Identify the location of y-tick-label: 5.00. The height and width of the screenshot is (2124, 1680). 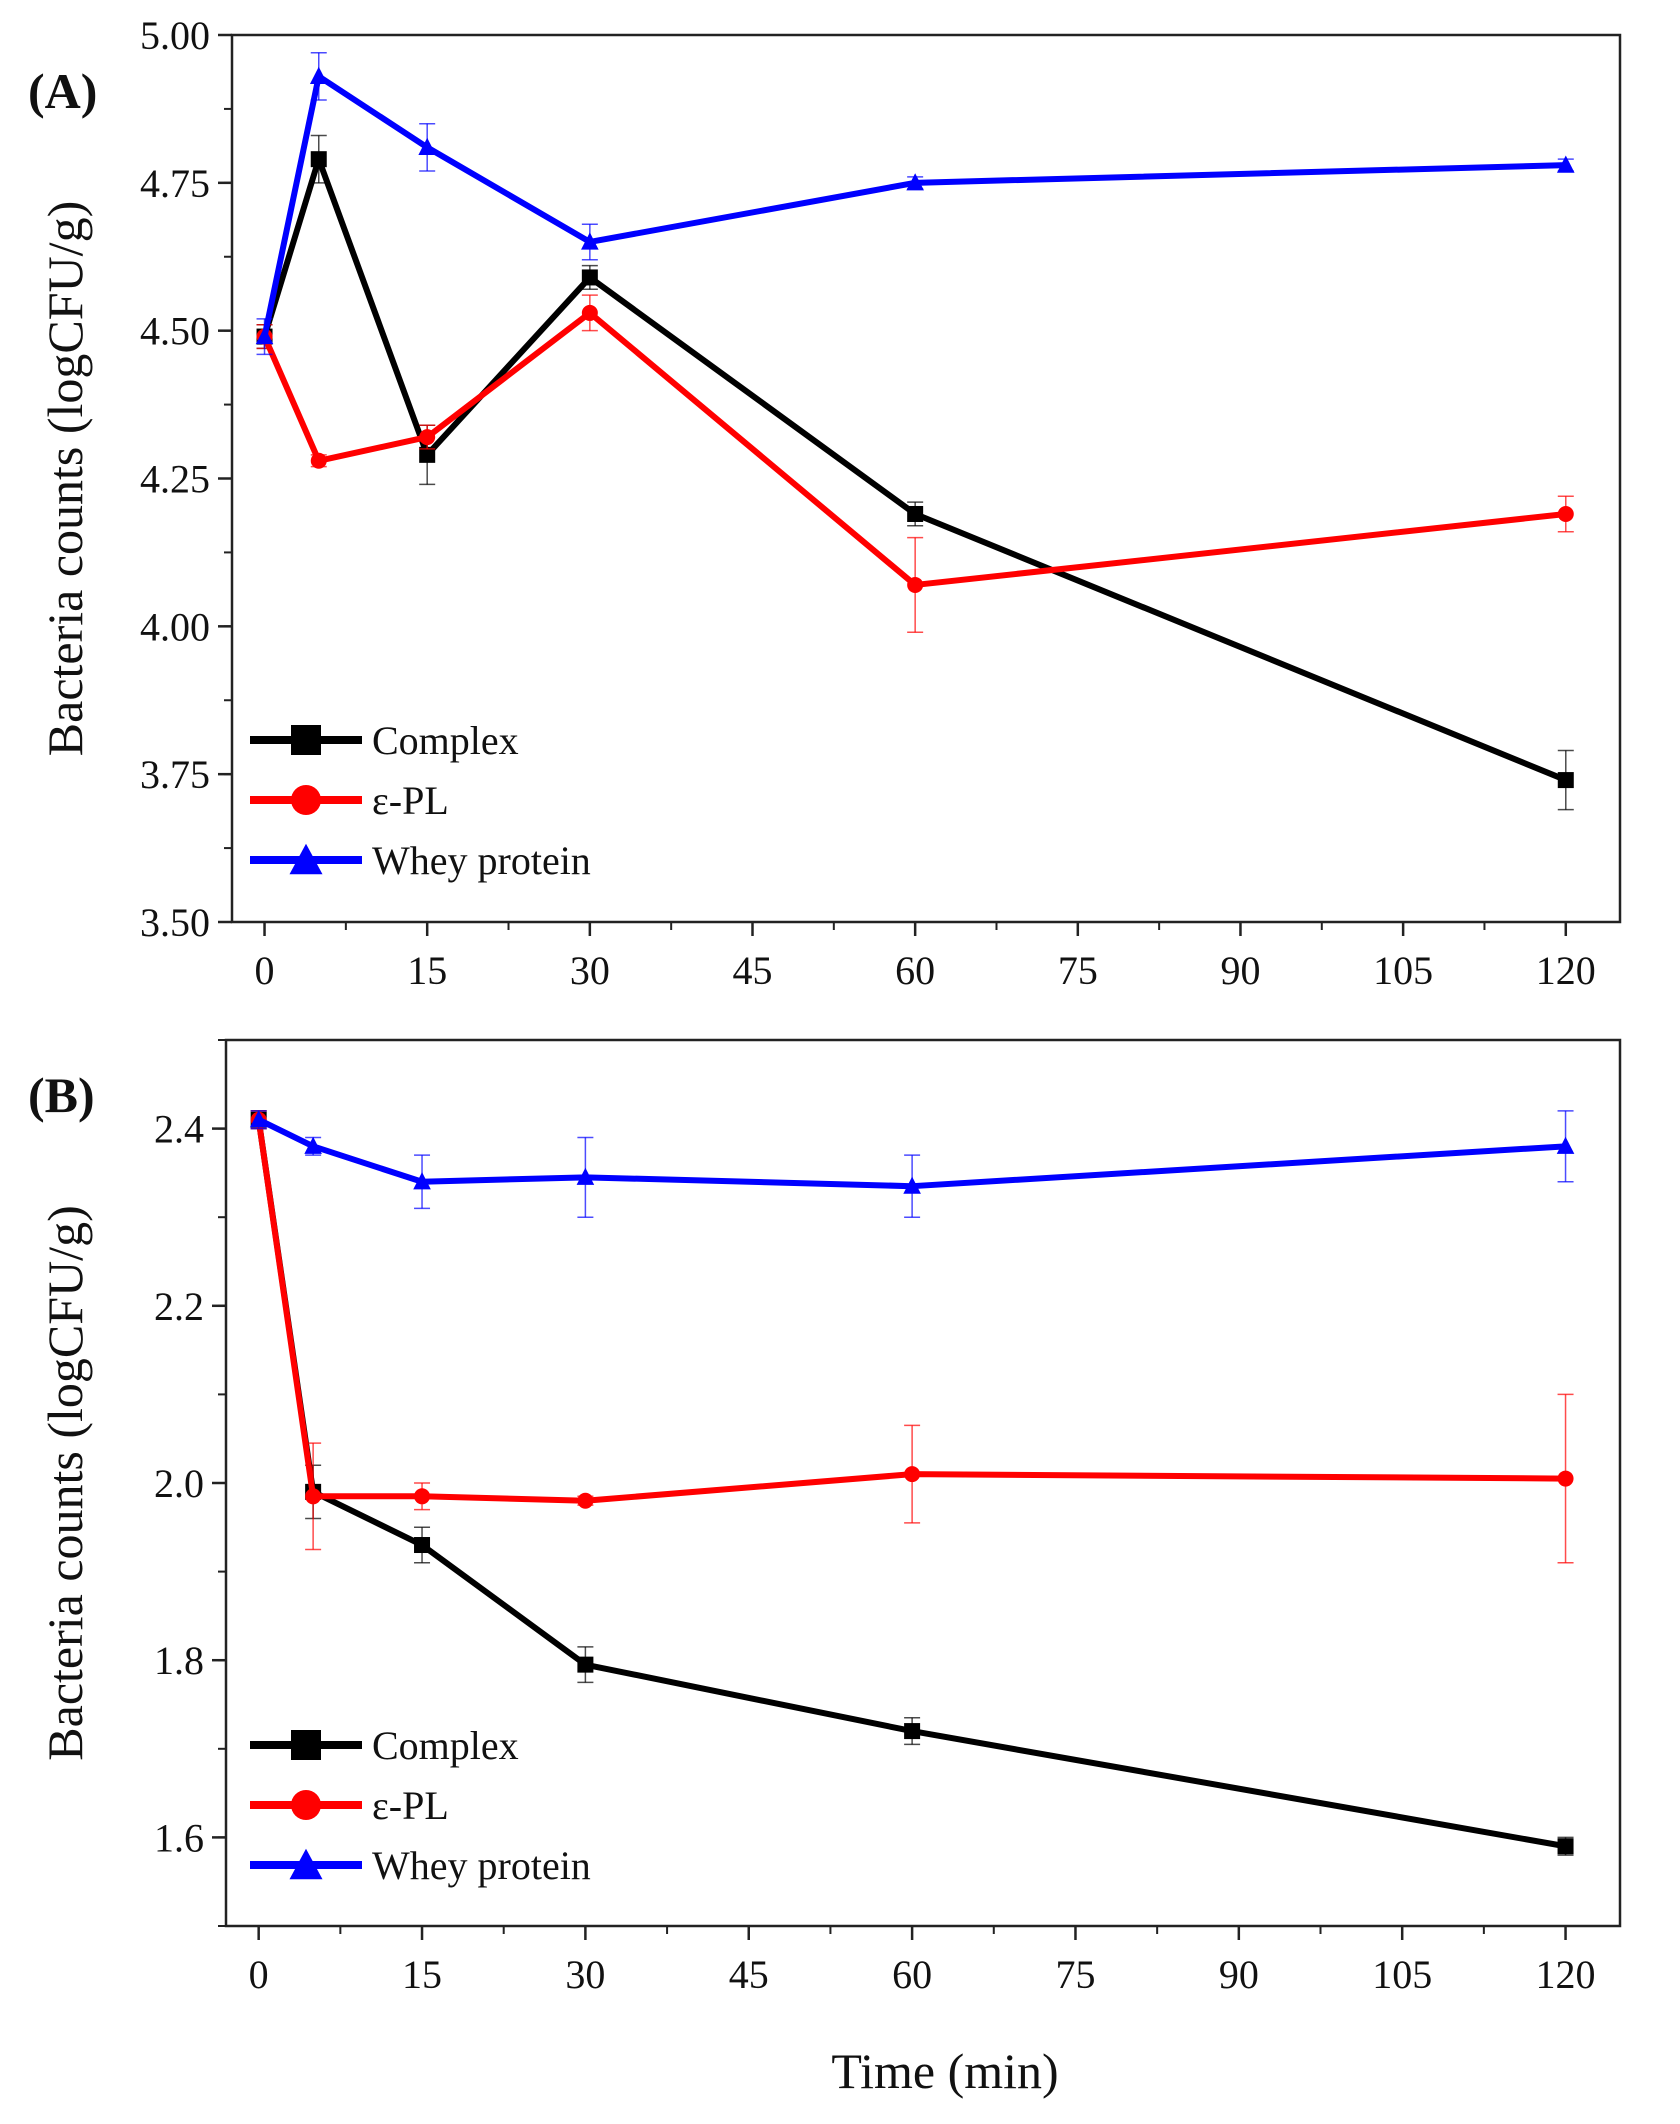
(175, 35).